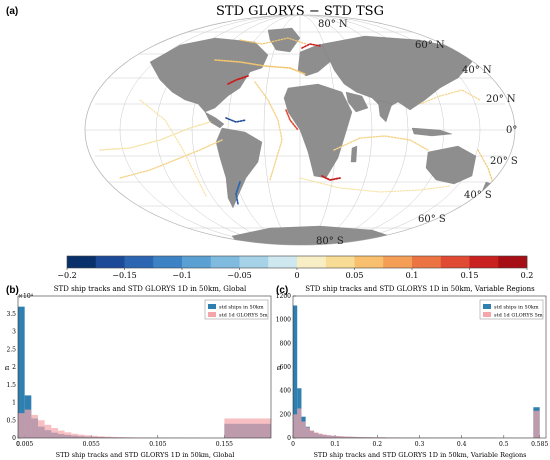 This screenshot has width=550, height=460. Describe the element at coordinates (516, 308) in the screenshot. I see `legend-label: std ships in 50km` at that location.